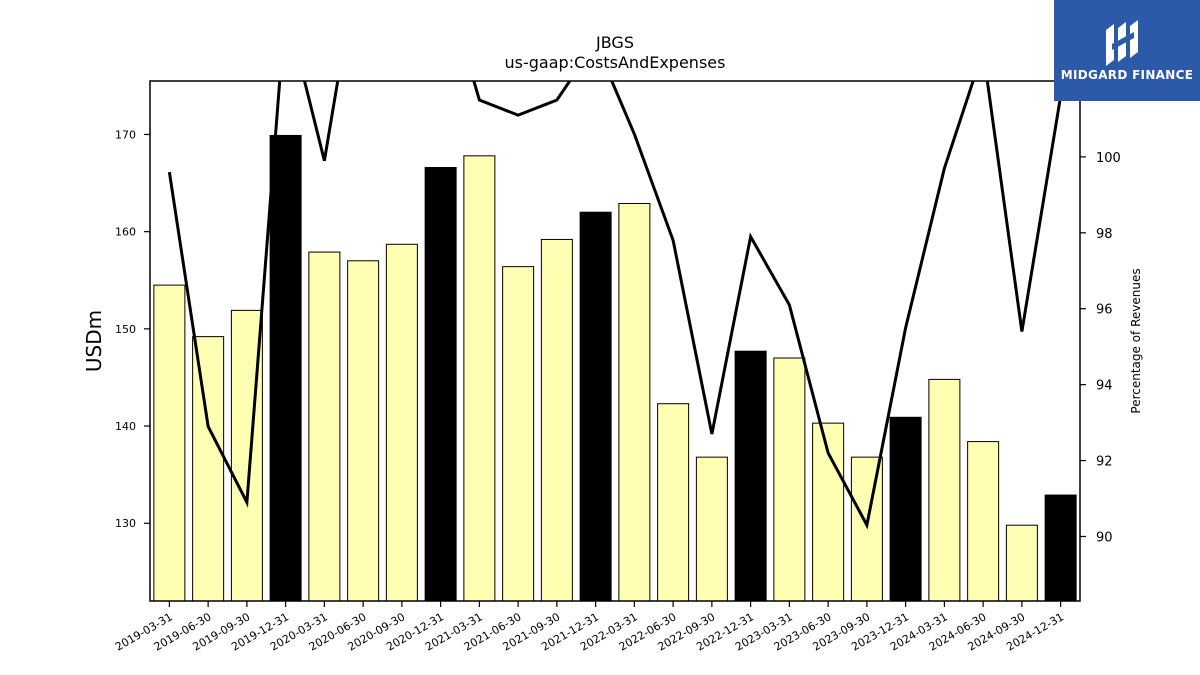 The image size is (1200, 675). I want to click on y2-tick-label: 90, so click(1104, 537).